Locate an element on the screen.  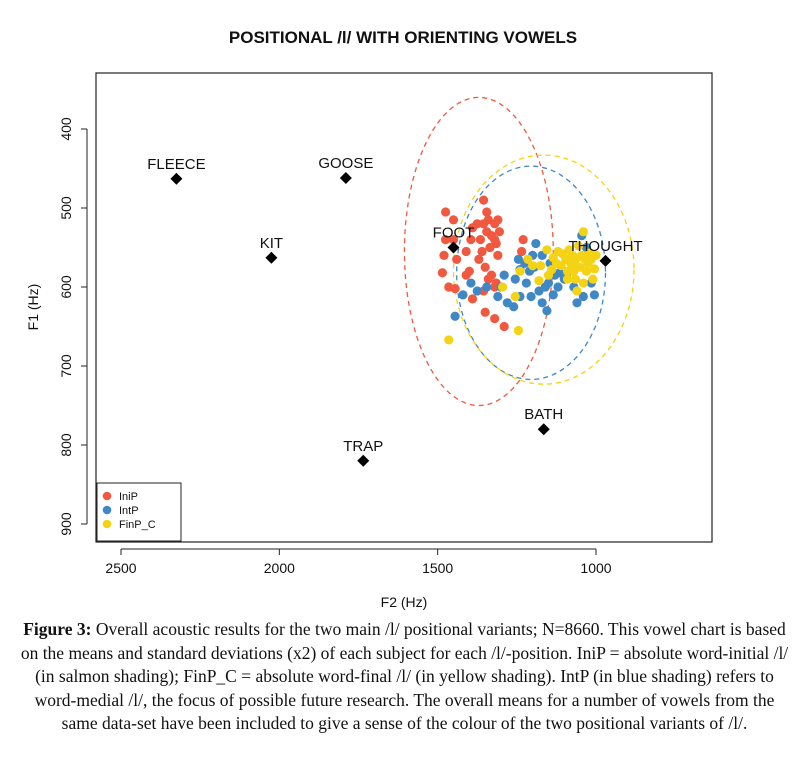
y-axis: 400 500 600 700 800 900 is located at coordinates (73, 326).